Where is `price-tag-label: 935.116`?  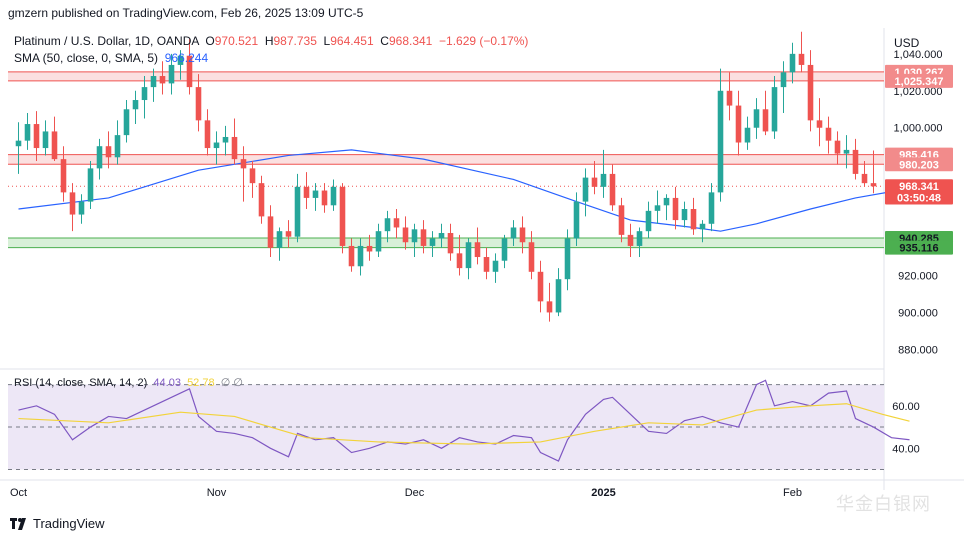
price-tag-label: 935.116 is located at coordinates (918, 249).